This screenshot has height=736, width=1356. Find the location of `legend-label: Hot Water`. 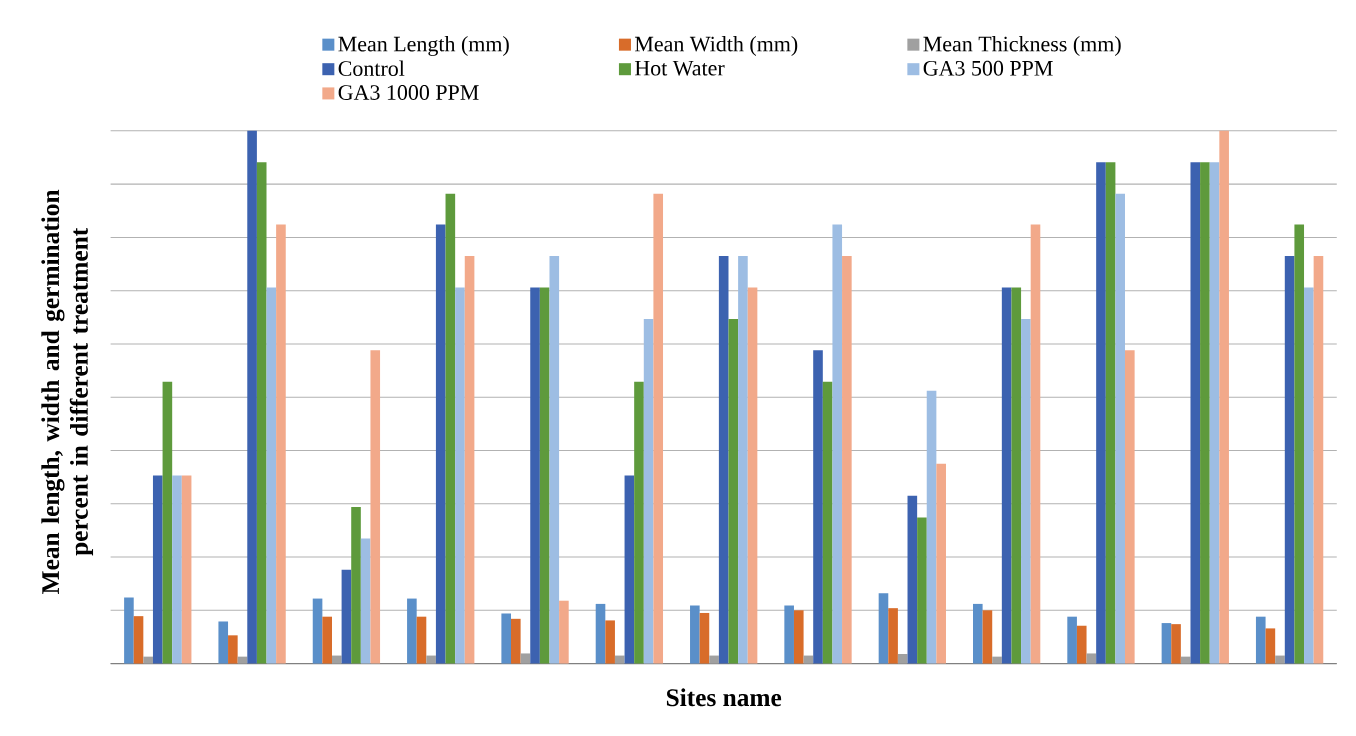

legend-label: Hot Water is located at coordinates (679, 68).